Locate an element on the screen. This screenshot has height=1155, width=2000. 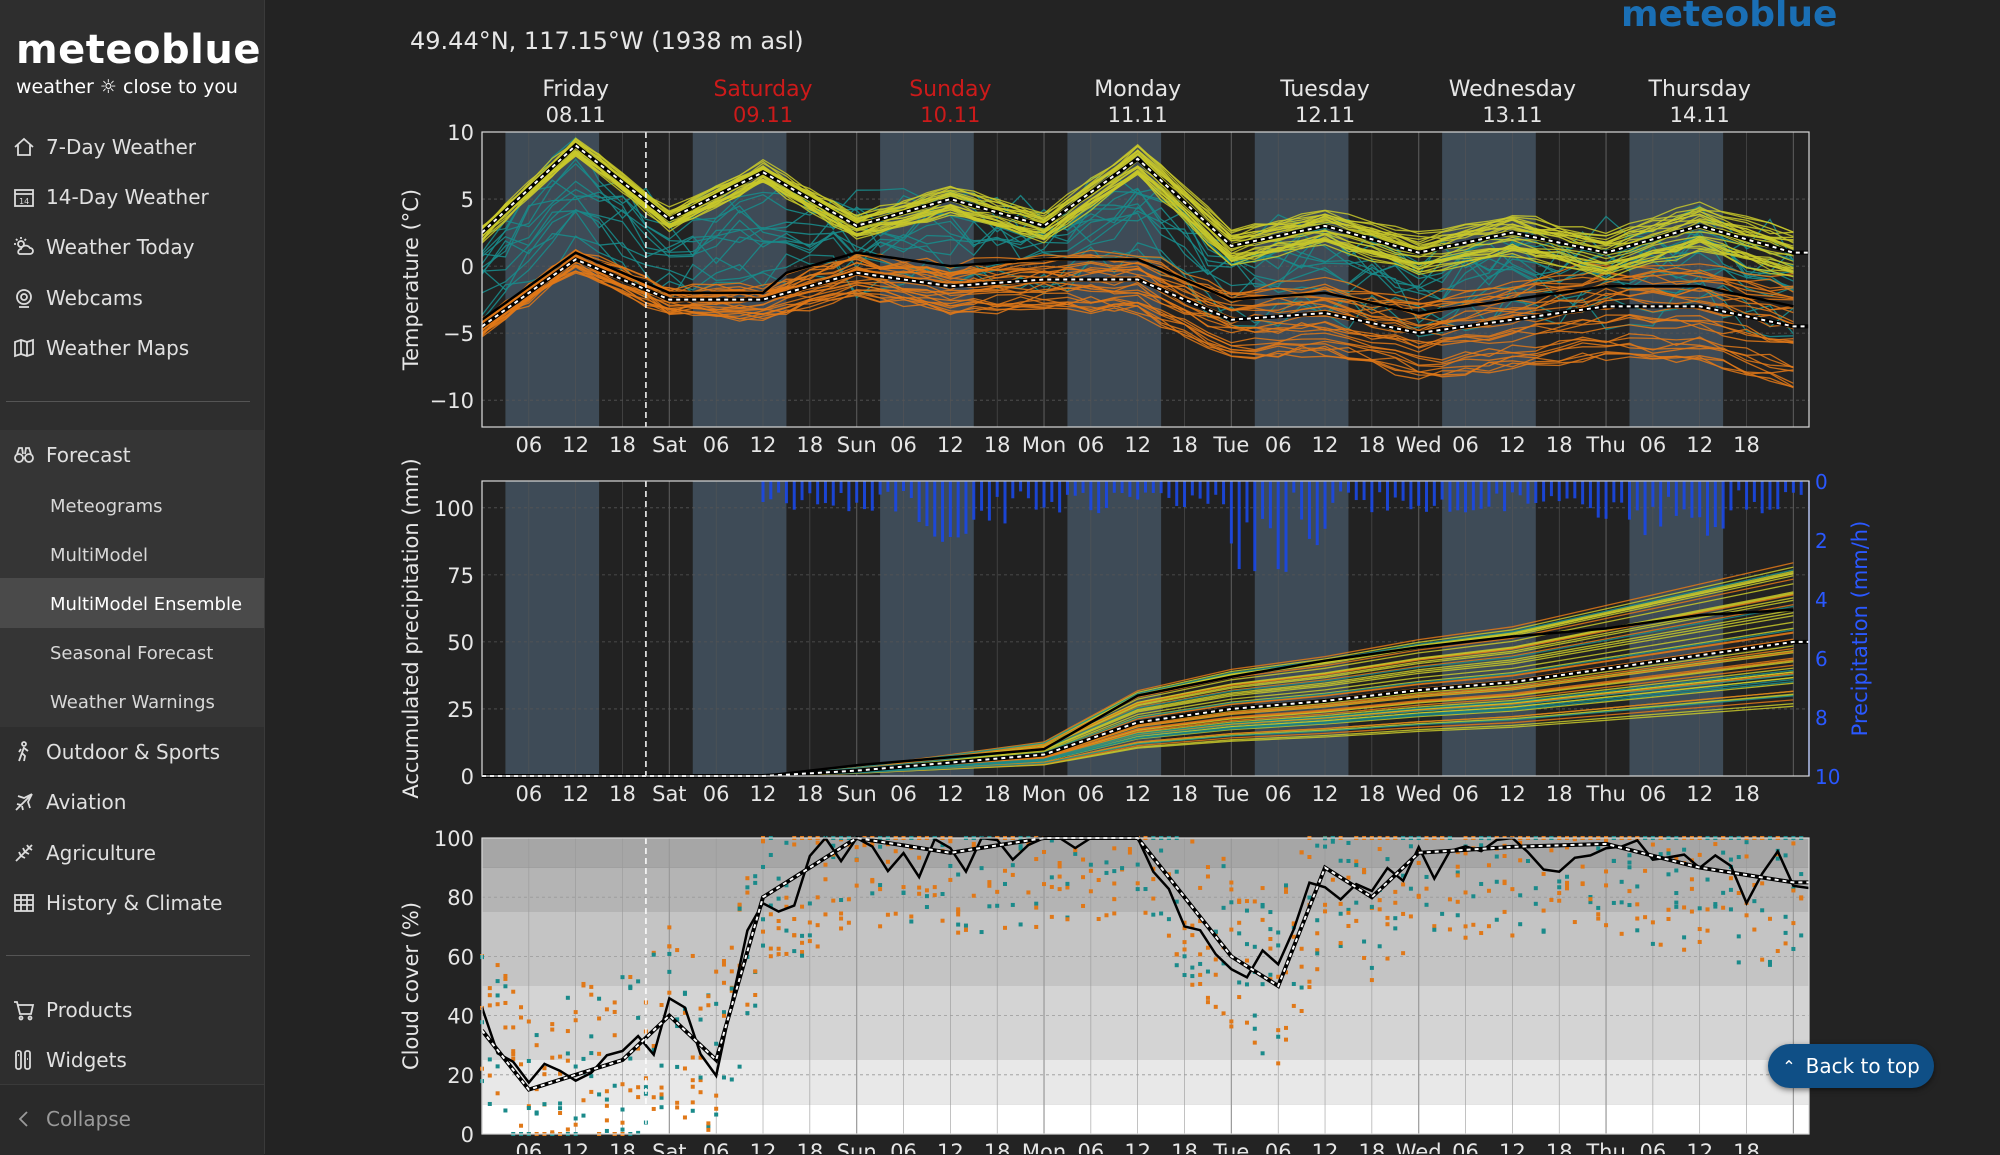
y-tick-label: 25 is located at coordinates (460, 710).